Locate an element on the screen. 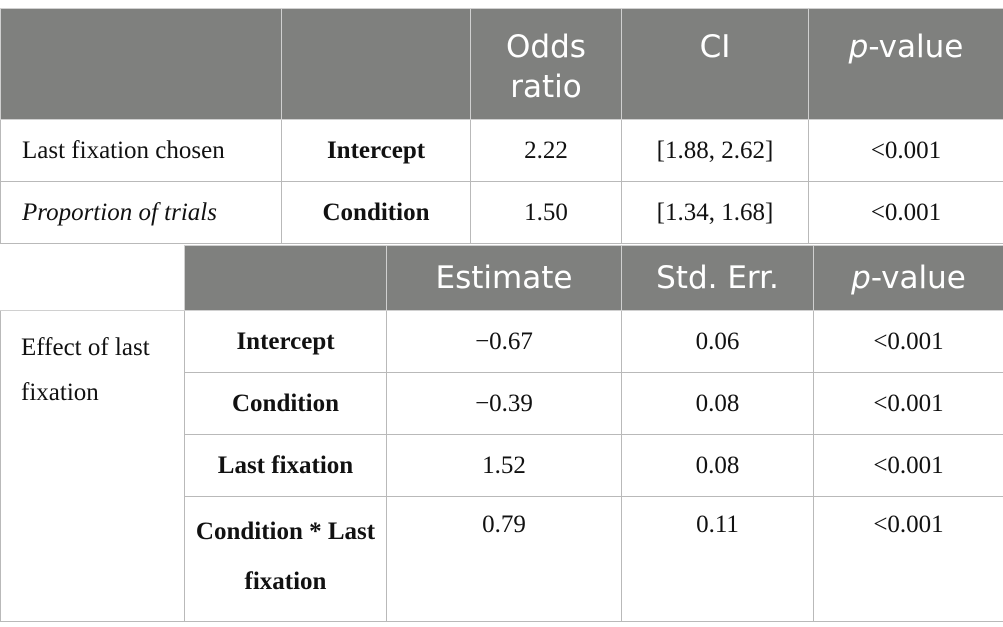 The width and height of the screenshot is (1003, 627). ci-cell: [1.88, 2.62] is located at coordinates (715, 150).